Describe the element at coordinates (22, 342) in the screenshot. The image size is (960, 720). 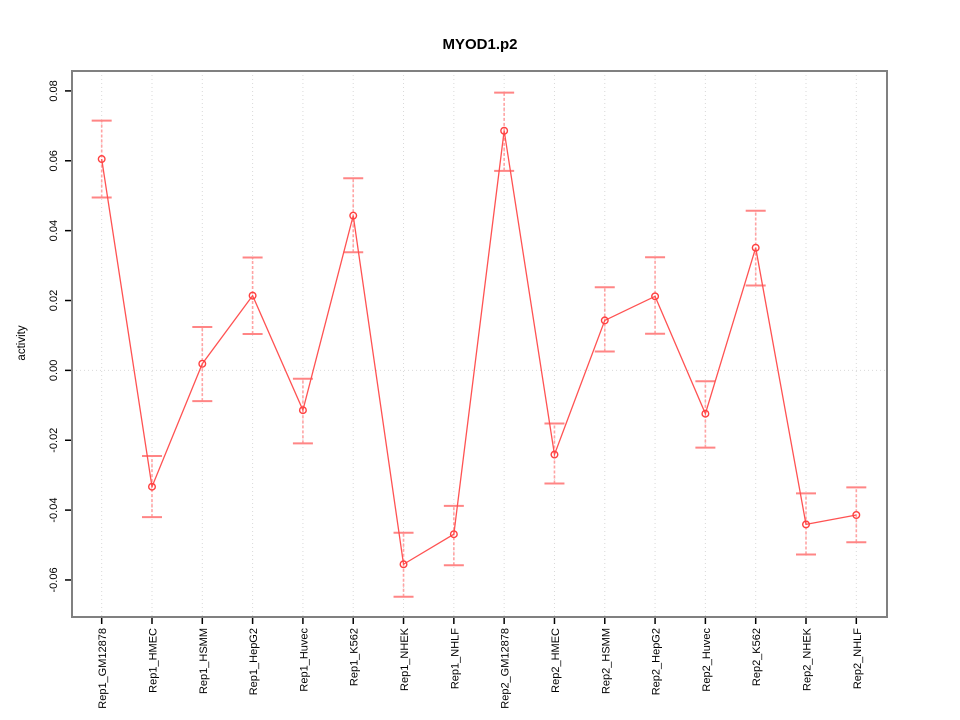
I see `y-axis-label: activity` at that location.